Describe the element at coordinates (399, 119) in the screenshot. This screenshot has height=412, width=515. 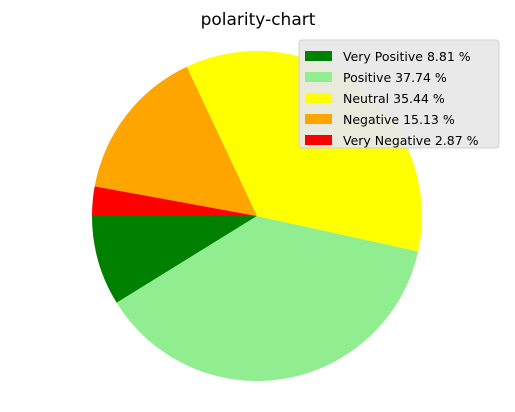
I see `legend-label-3: Negative 15.13 %` at that location.